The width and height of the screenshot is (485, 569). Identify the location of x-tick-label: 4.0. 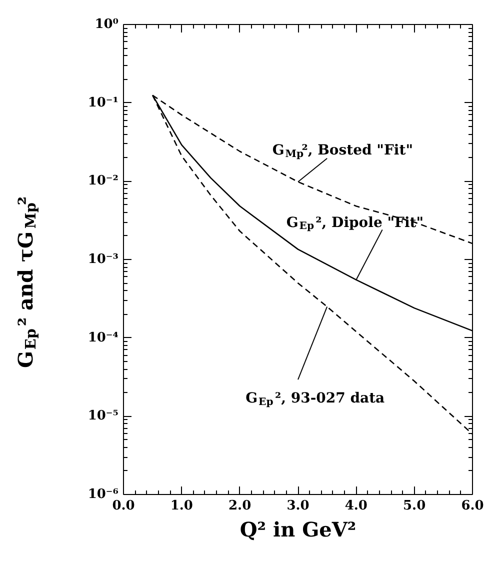
(356, 506).